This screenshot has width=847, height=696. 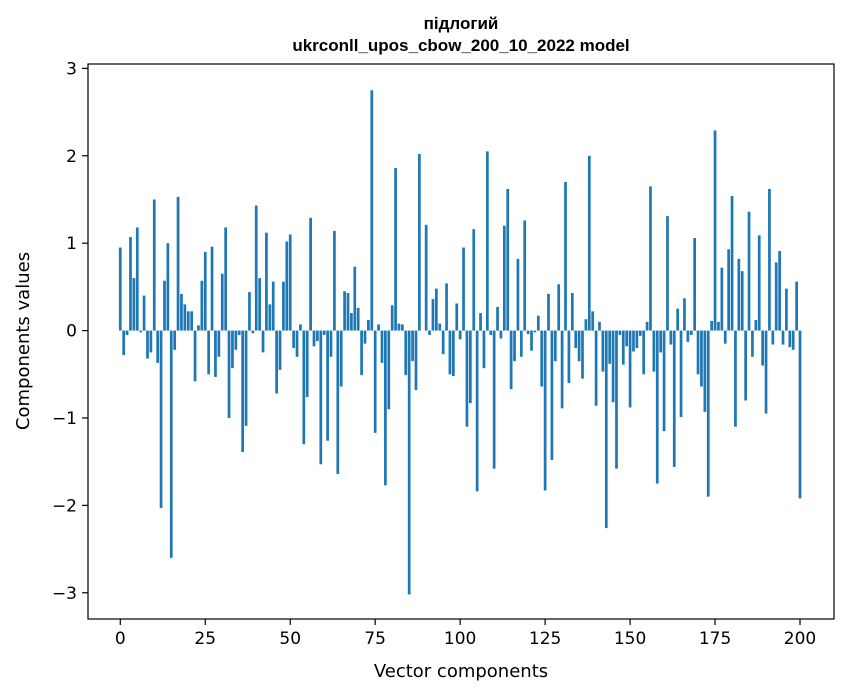 What do you see at coordinates (64, 419) in the screenshot?
I see `y-tick-label: −1` at bounding box center [64, 419].